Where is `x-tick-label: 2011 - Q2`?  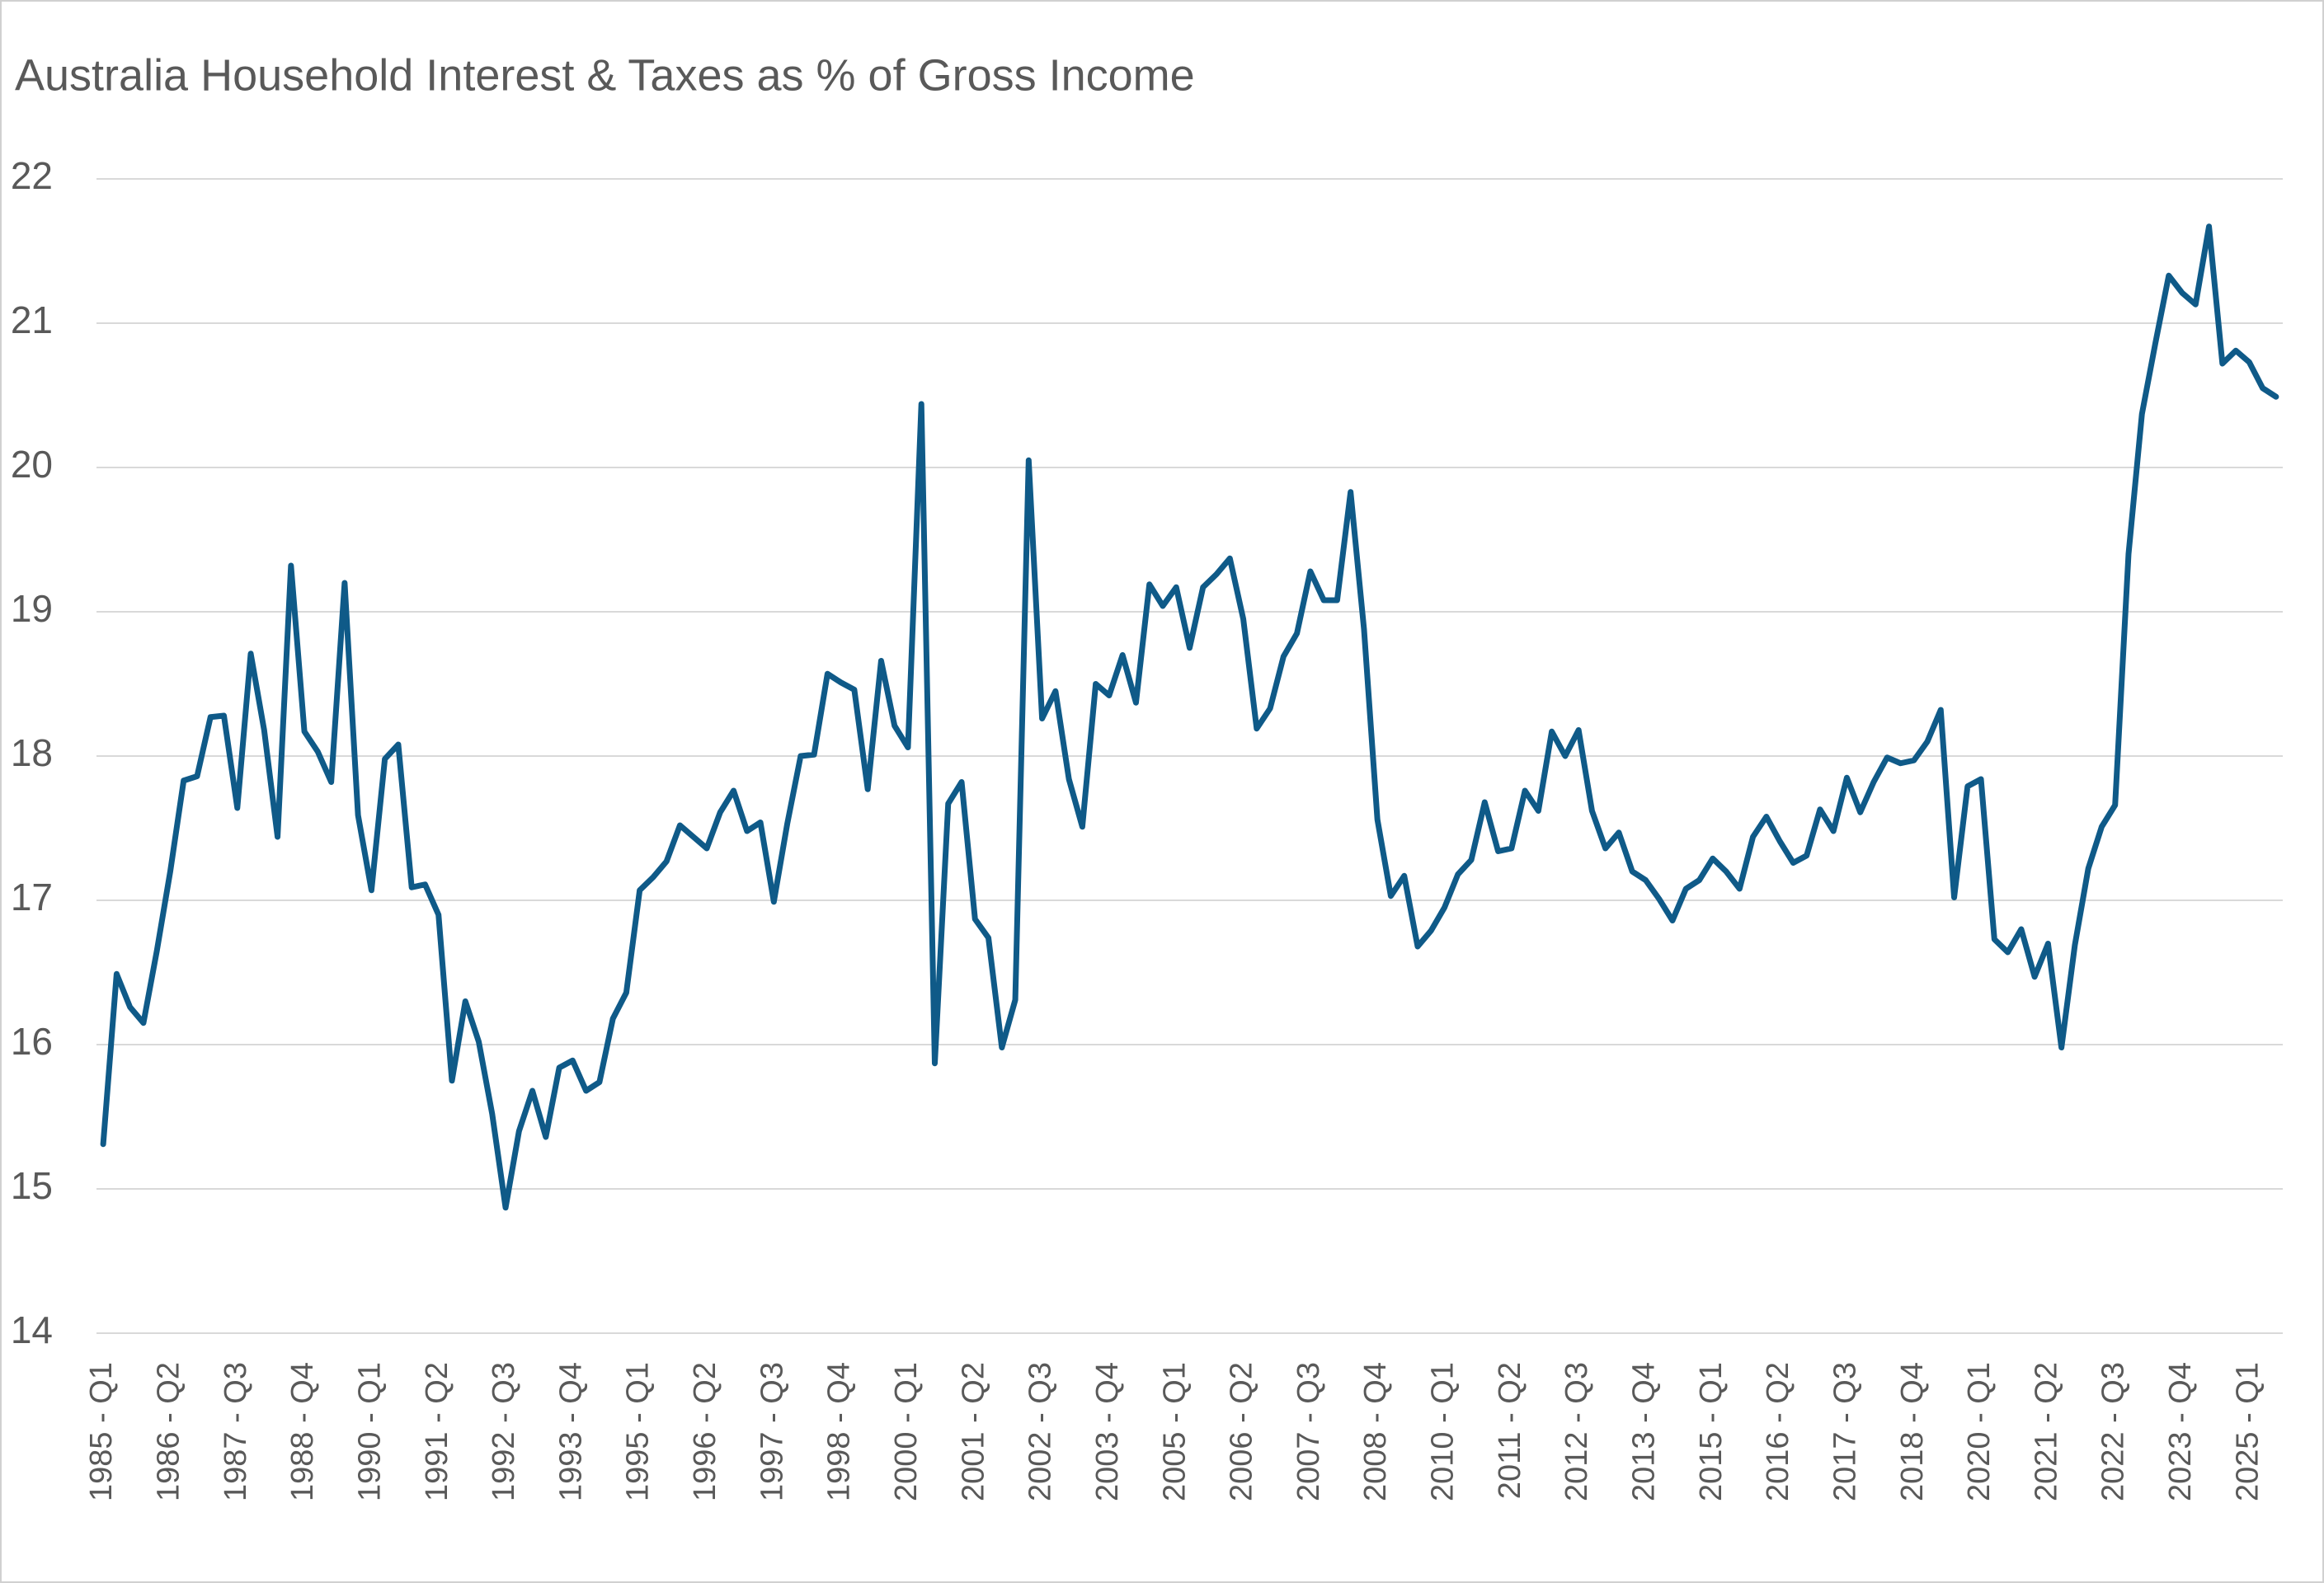
x-tick-label: 2011 - Q2 is located at coordinates (1510, 1430).